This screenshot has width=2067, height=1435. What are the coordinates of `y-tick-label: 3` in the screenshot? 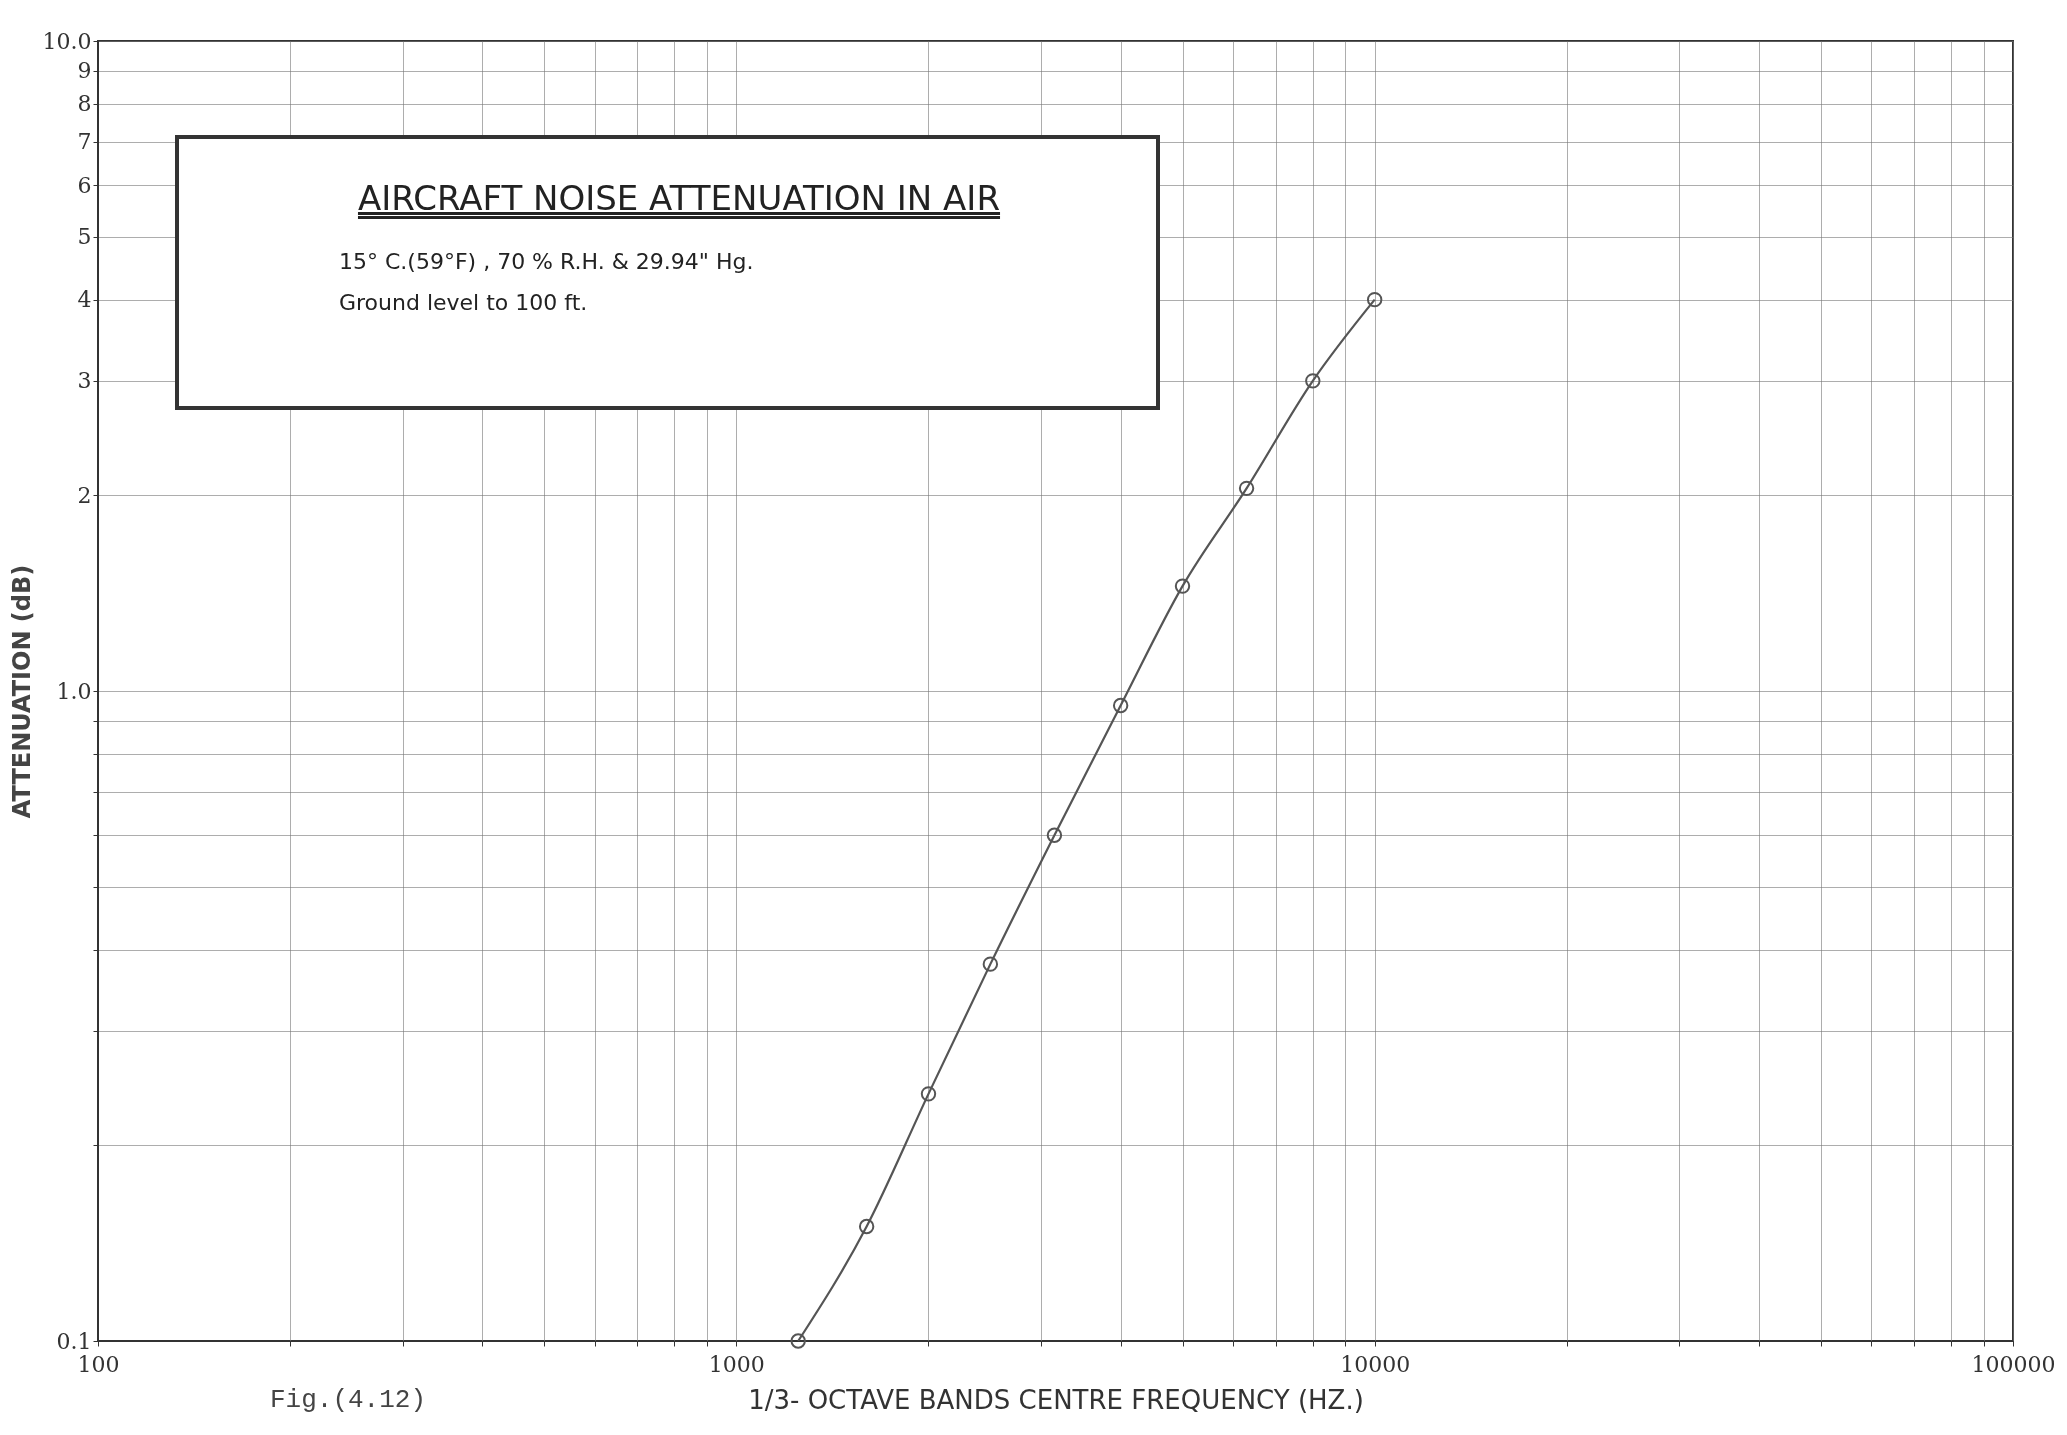 It's located at (84, 381).